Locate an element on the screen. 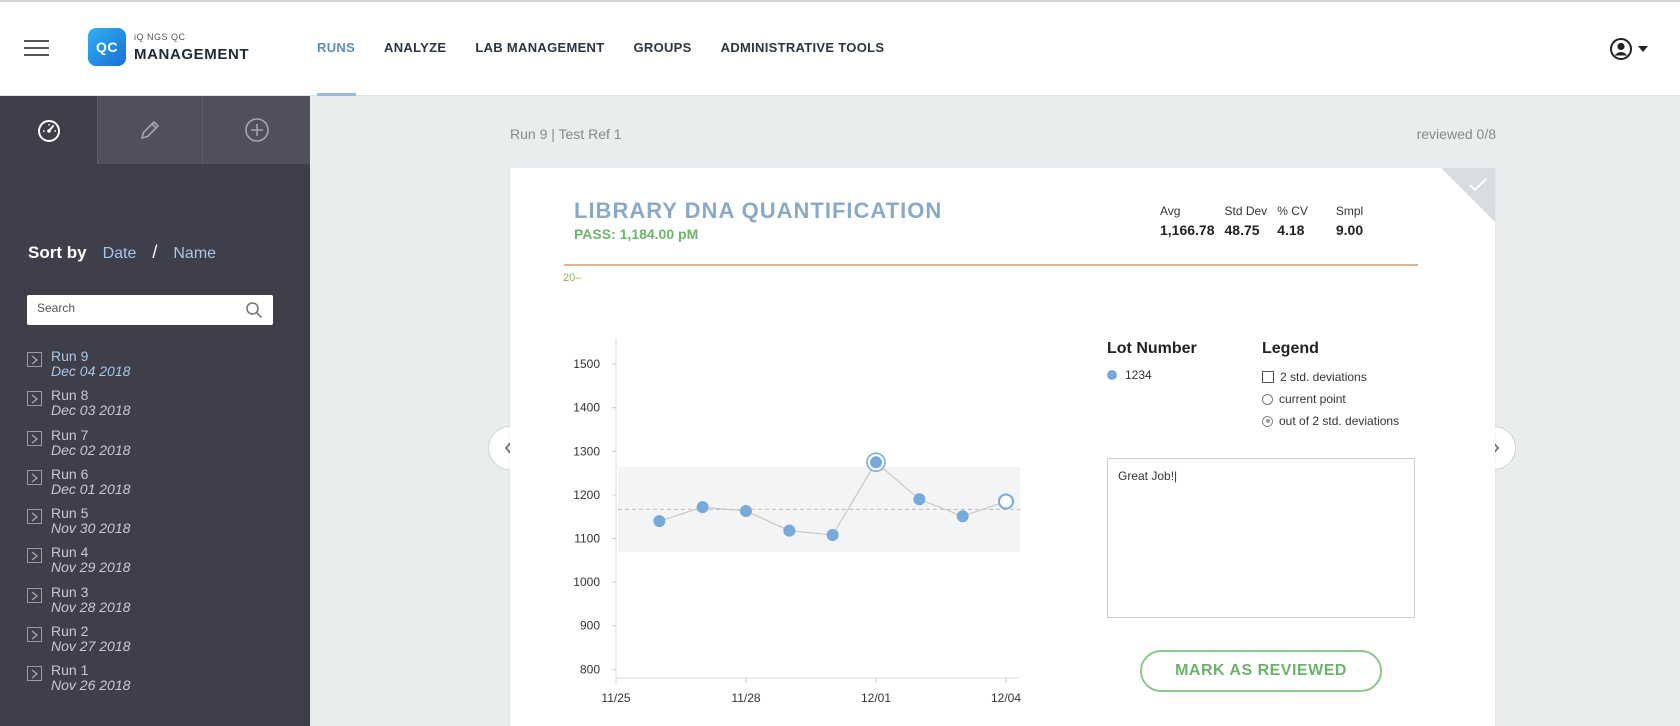 This screenshot has height=726, width=1680. nav-runs: RUNS is located at coordinates (336, 47).